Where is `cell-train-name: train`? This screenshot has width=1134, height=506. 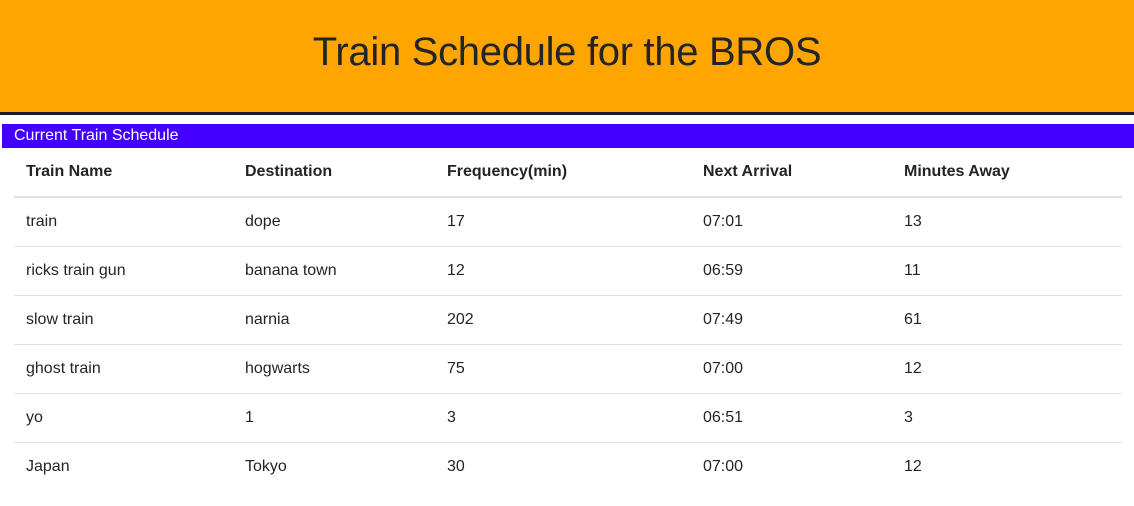
cell-train-name: train is located at coordinates (123, 222).